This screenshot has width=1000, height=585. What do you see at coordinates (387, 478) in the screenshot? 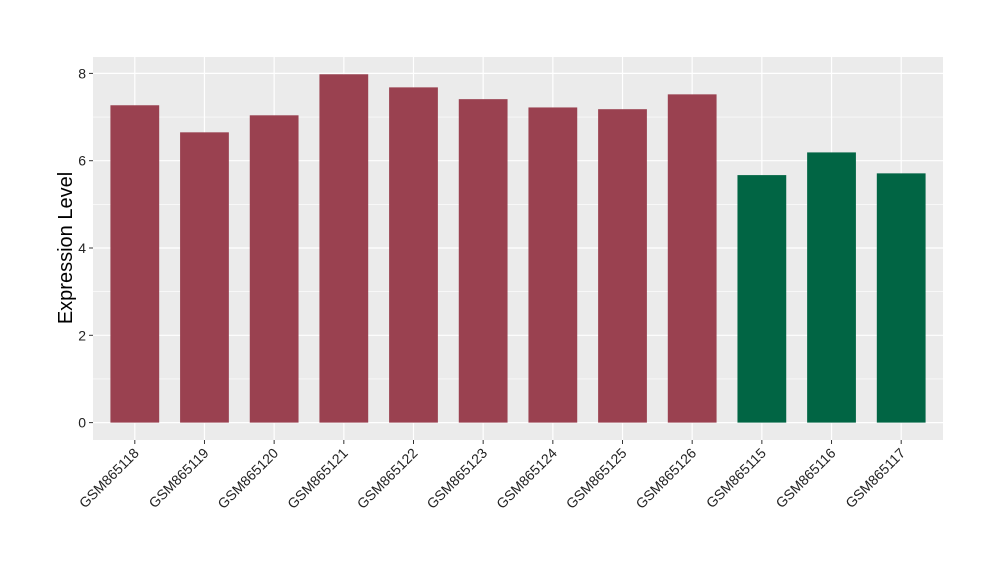
I see `x-tick-label: GSM865122` at bounding box center [387, 478].